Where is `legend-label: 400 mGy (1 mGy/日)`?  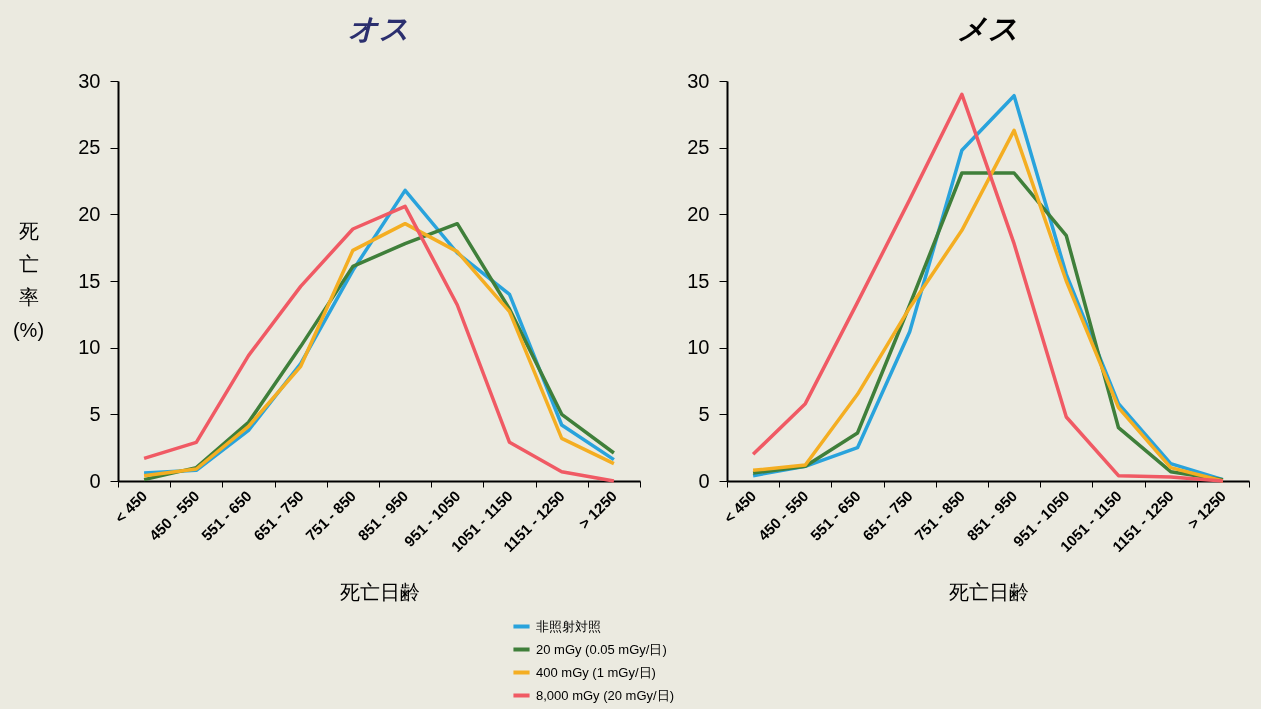 legend-label: 400 mGy (1 mGy/日) is located at coordinates (596, 672).